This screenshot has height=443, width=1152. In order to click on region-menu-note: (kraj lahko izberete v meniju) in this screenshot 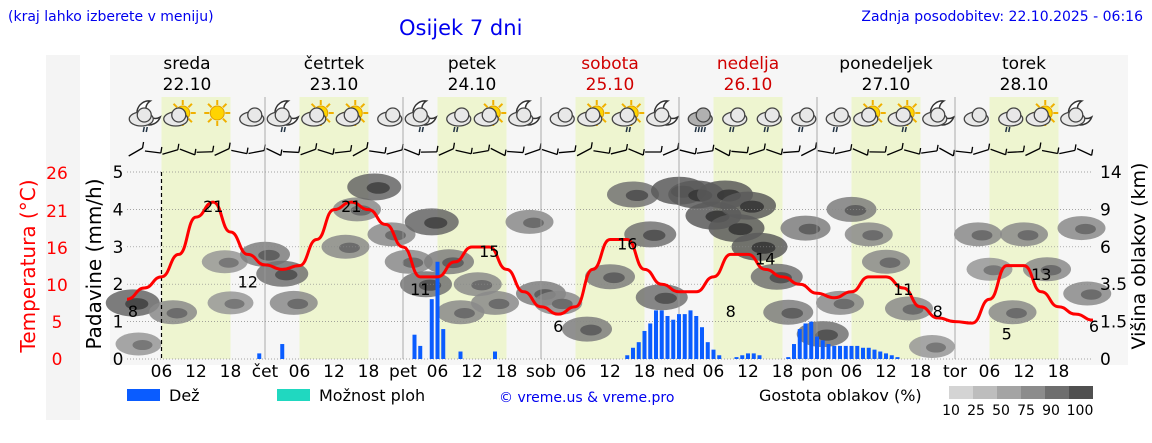, I will do `click(111, 17)`.